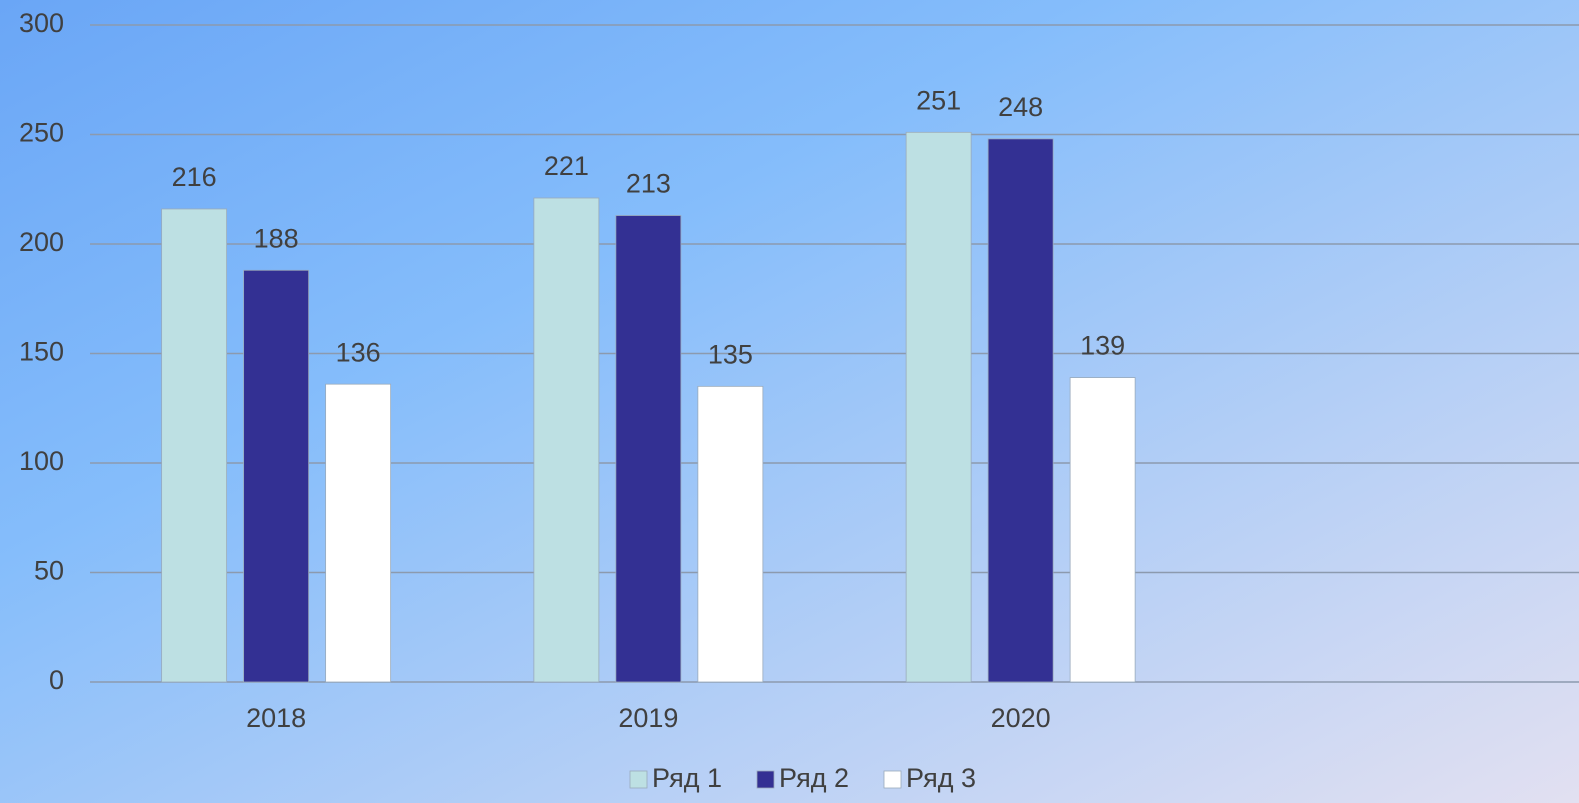 This screenshot has height=803, width=1579. I want to click on y-tick-label: 100, so click(41, 461).